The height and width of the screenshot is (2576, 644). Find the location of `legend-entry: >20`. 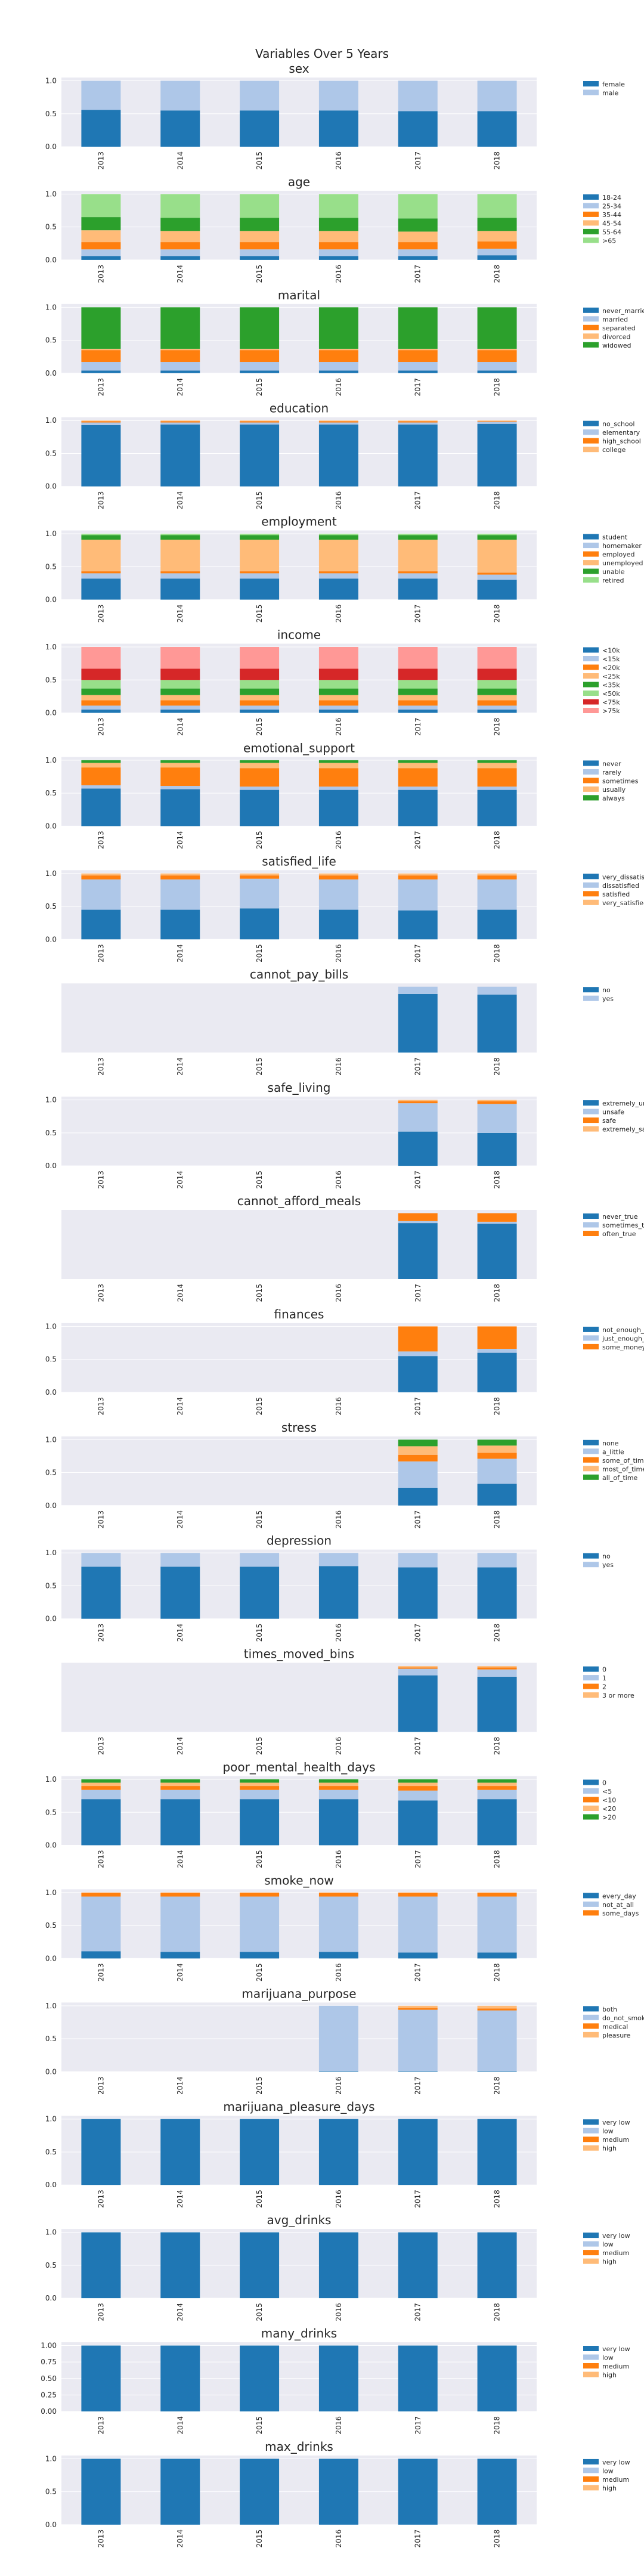

legend-entry: >20 is located at coordinates (609, 1818).